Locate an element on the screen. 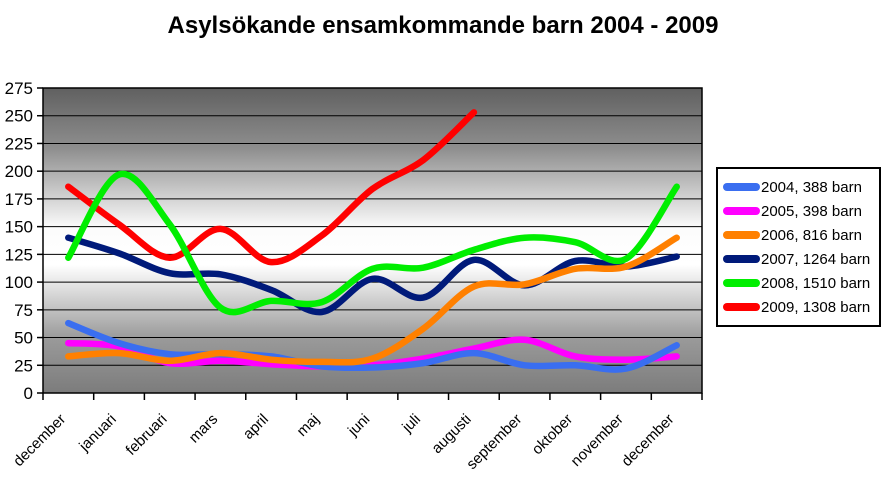 This screenshot has width=886, height=481. legend-item-2006: 2006, 816 barn is located at coordinates (798, 235).